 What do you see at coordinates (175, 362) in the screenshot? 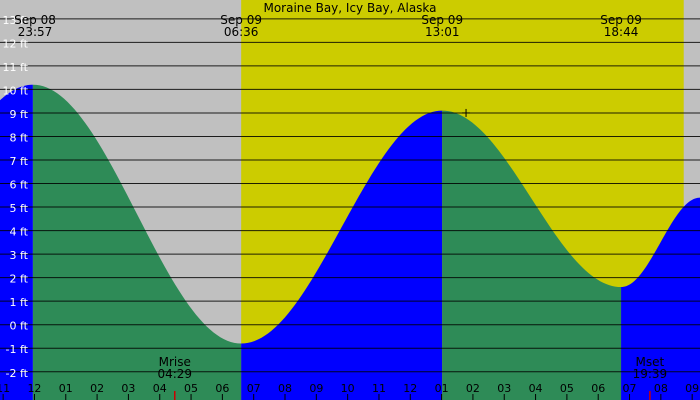
I see `moon-event-label: Mrise` at bounding box center [175, 362].